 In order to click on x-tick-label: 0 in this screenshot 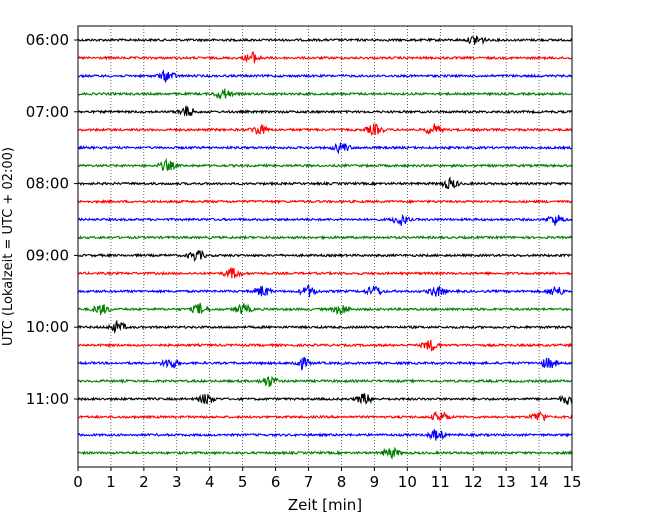, I will do `click(78, 482)`.